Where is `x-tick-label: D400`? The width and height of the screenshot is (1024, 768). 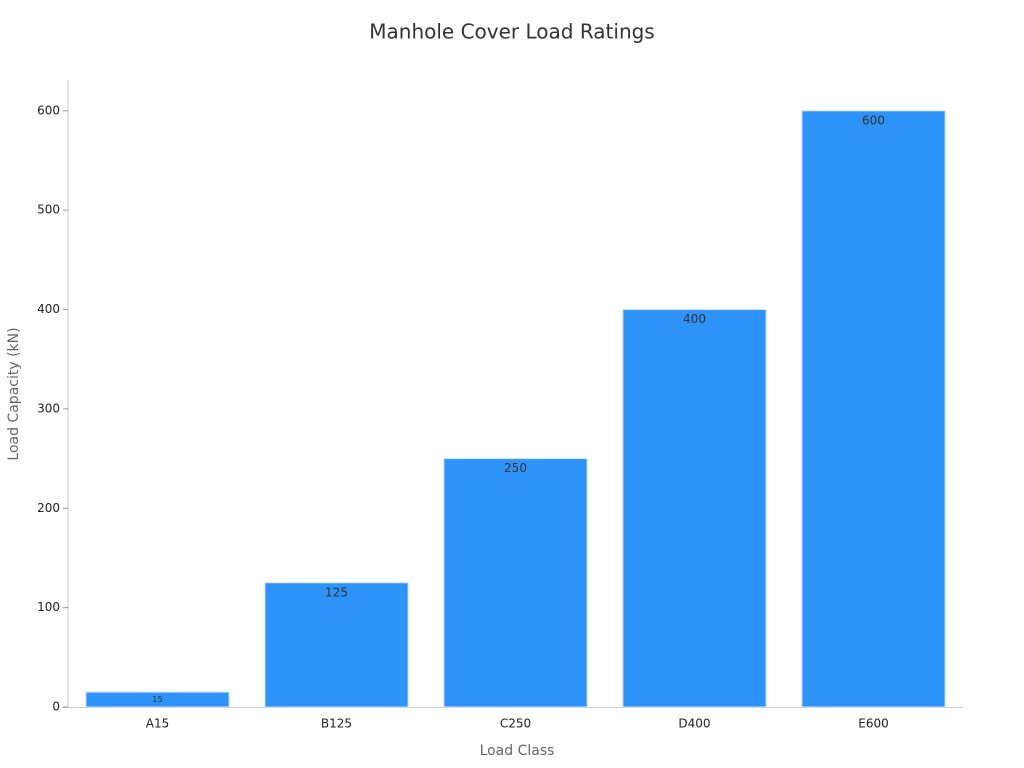
x-tick-label: D400 is located at coordinates (694, 724).